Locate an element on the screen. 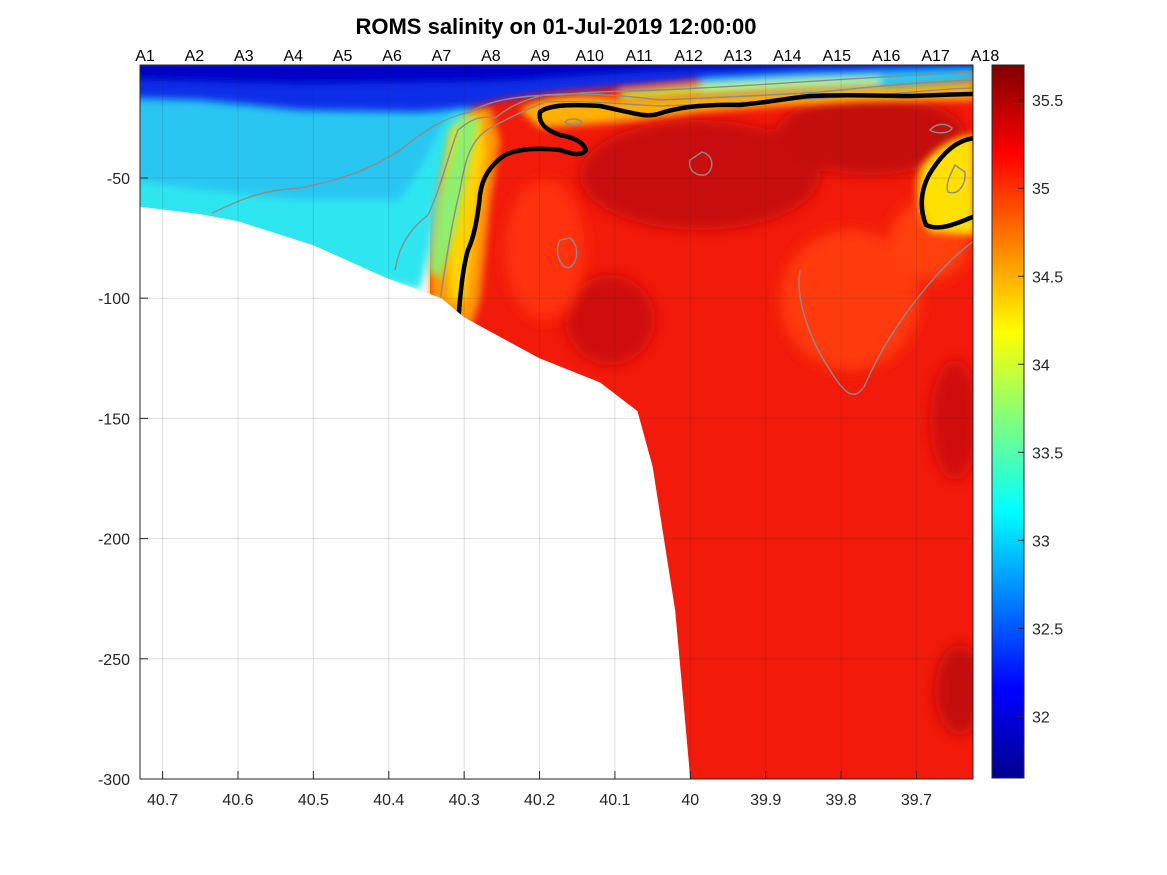 The image size is (1167, 875). x-tick-label: 39.9 is located at coordinates (765, 800).